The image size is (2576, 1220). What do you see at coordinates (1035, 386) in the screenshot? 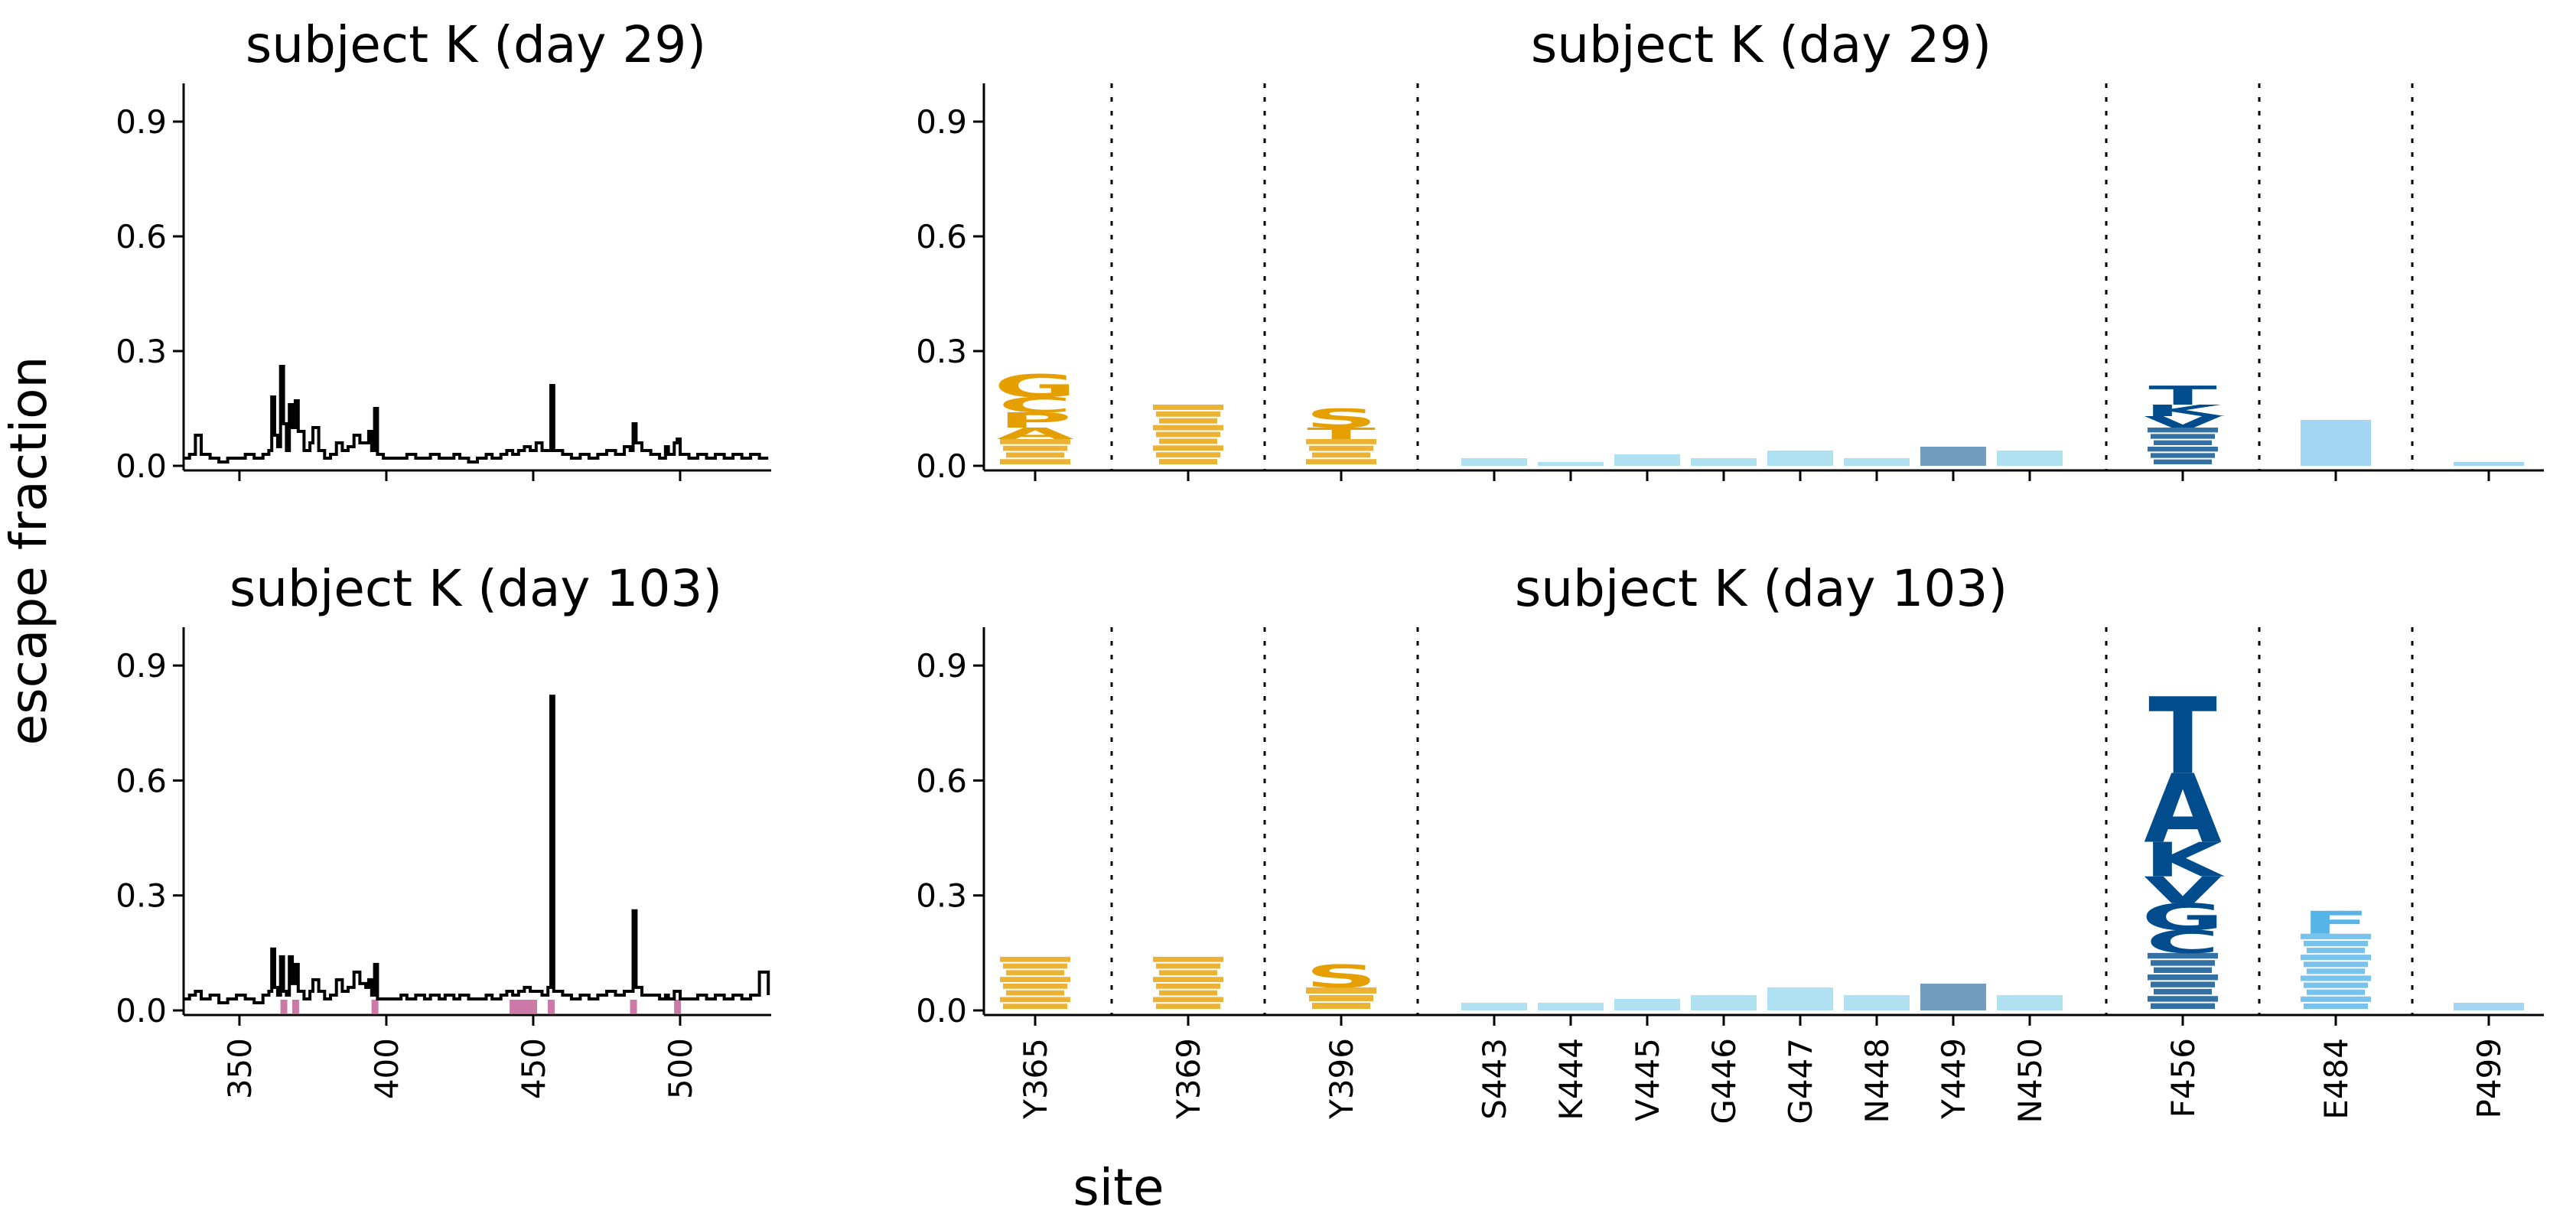
I see `logo-letter: G` at bounding box center [1035, 386].